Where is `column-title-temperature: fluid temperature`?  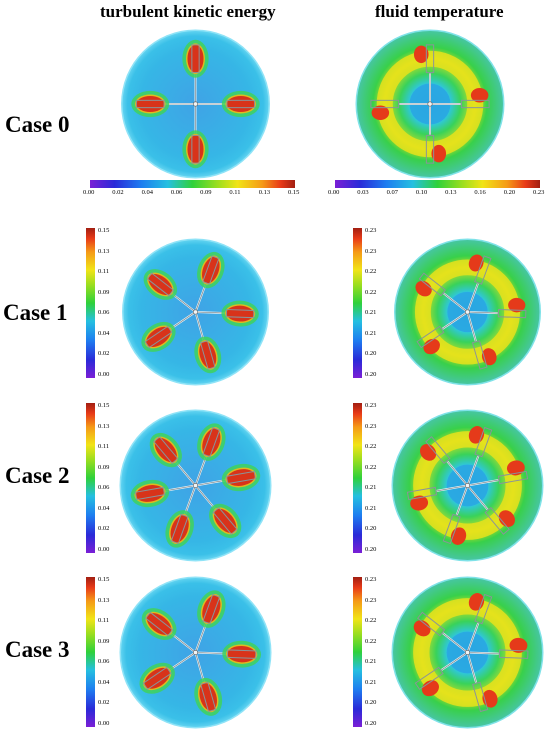 column-title-temperature: fluid temperature is located at coordinates (439, 11).